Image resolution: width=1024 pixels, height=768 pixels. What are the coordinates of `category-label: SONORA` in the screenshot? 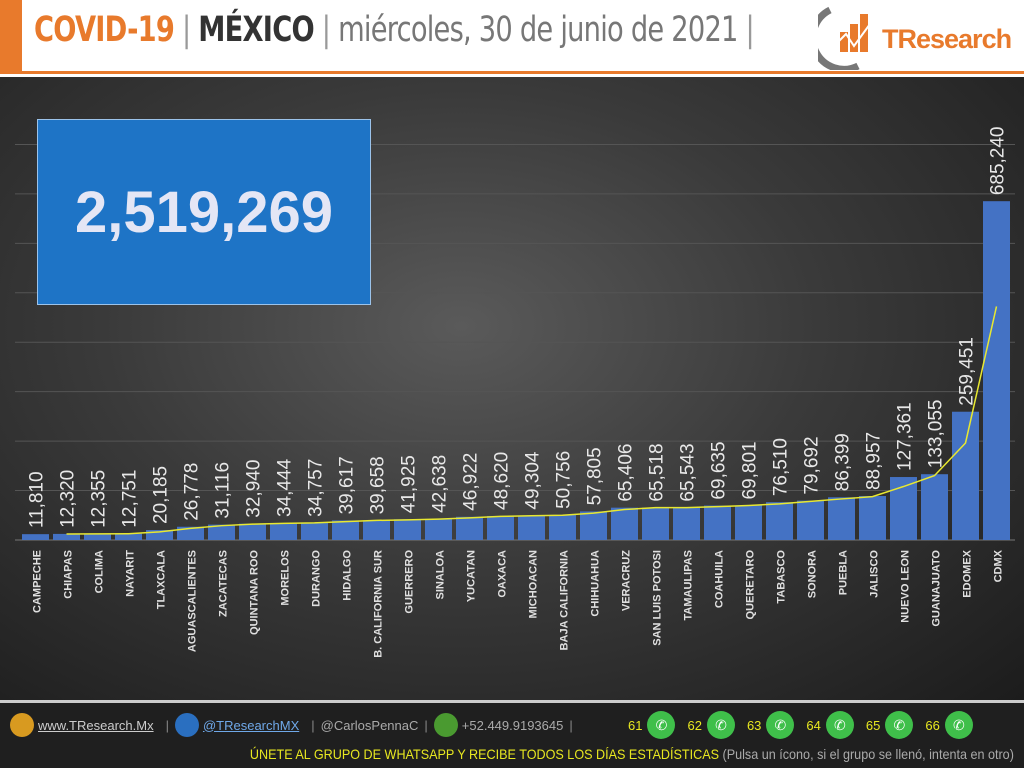 It's located at (813, 574).